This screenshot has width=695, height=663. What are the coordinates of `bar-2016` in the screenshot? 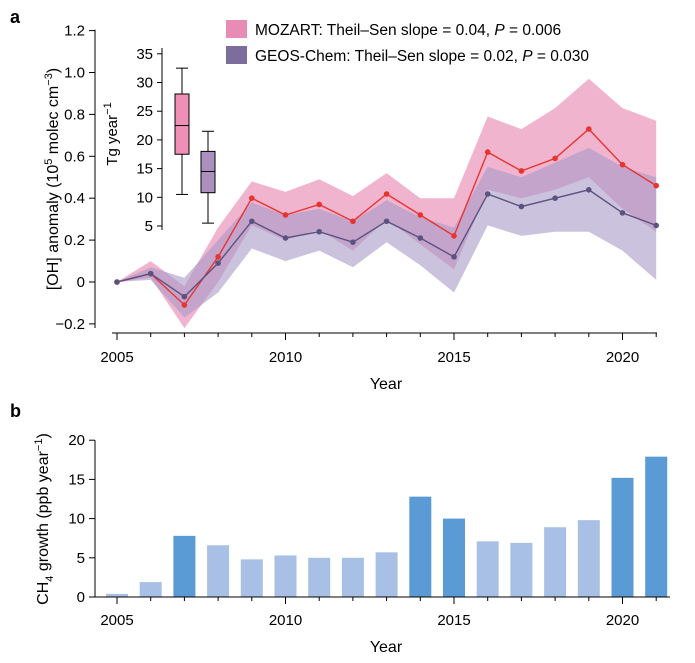 It's located at (487, 569).